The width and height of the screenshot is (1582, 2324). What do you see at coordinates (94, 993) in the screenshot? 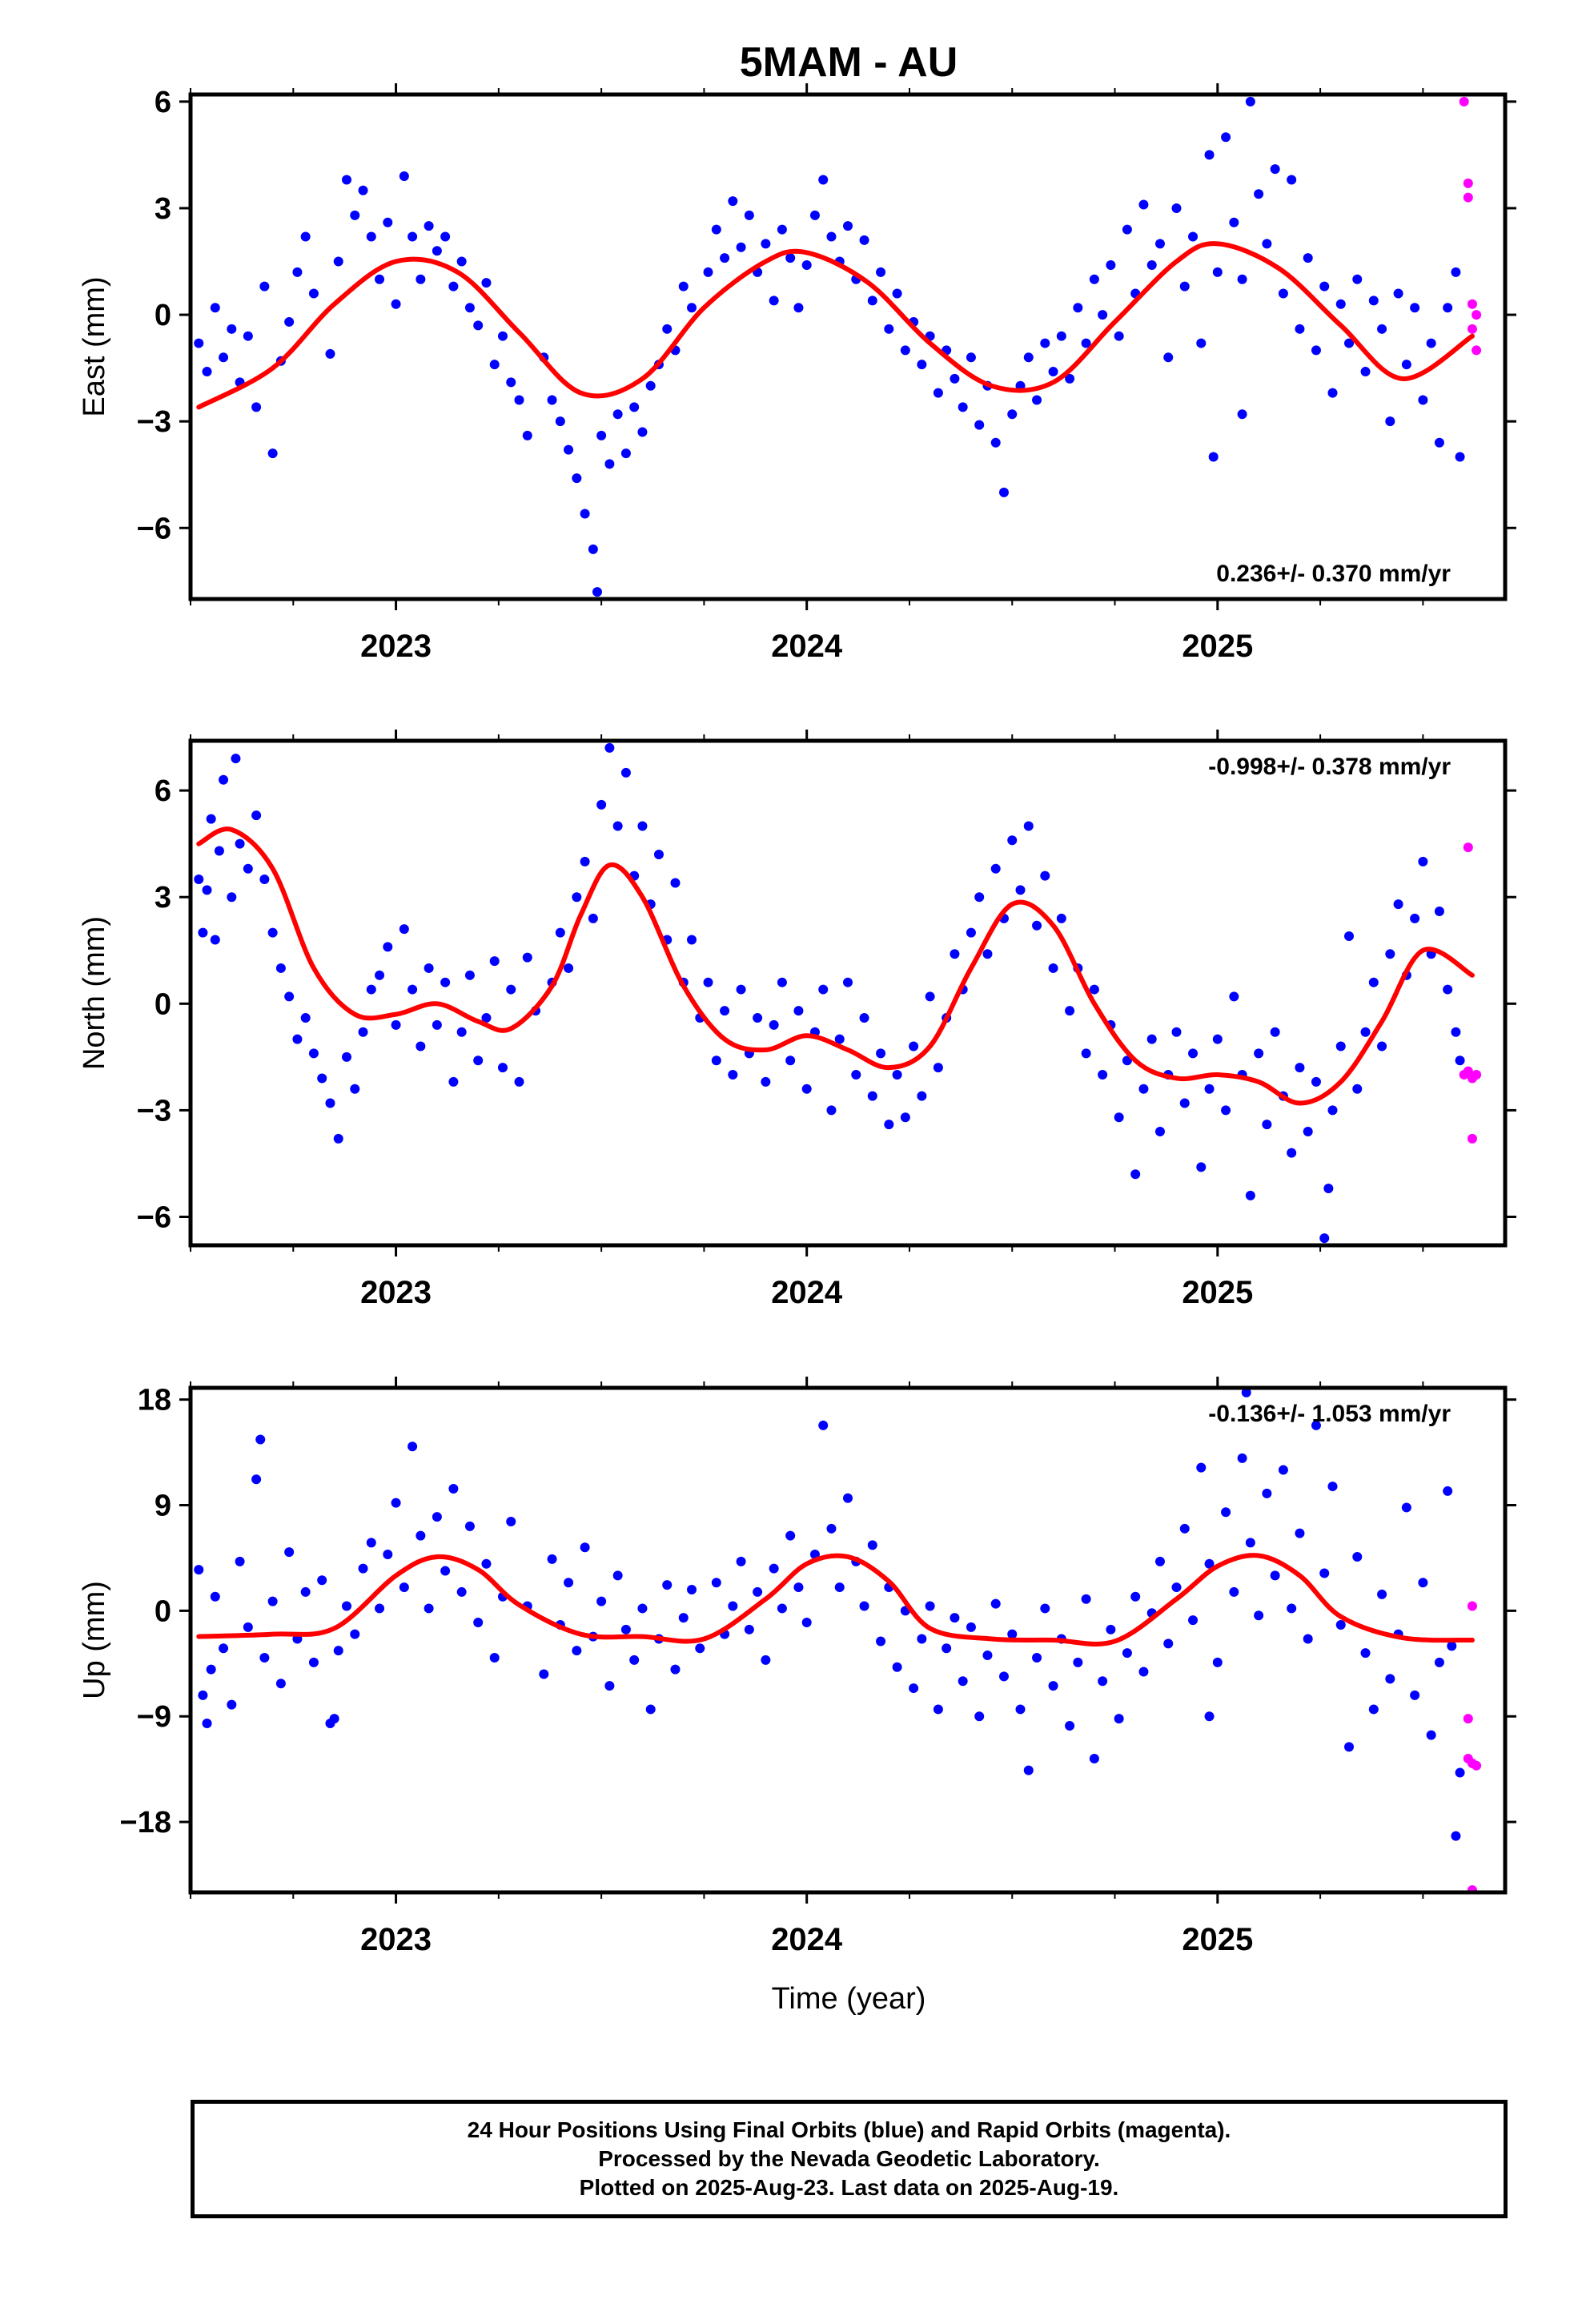
I see `y-axis-label: North (mm)` at bounding box center [94, 993].